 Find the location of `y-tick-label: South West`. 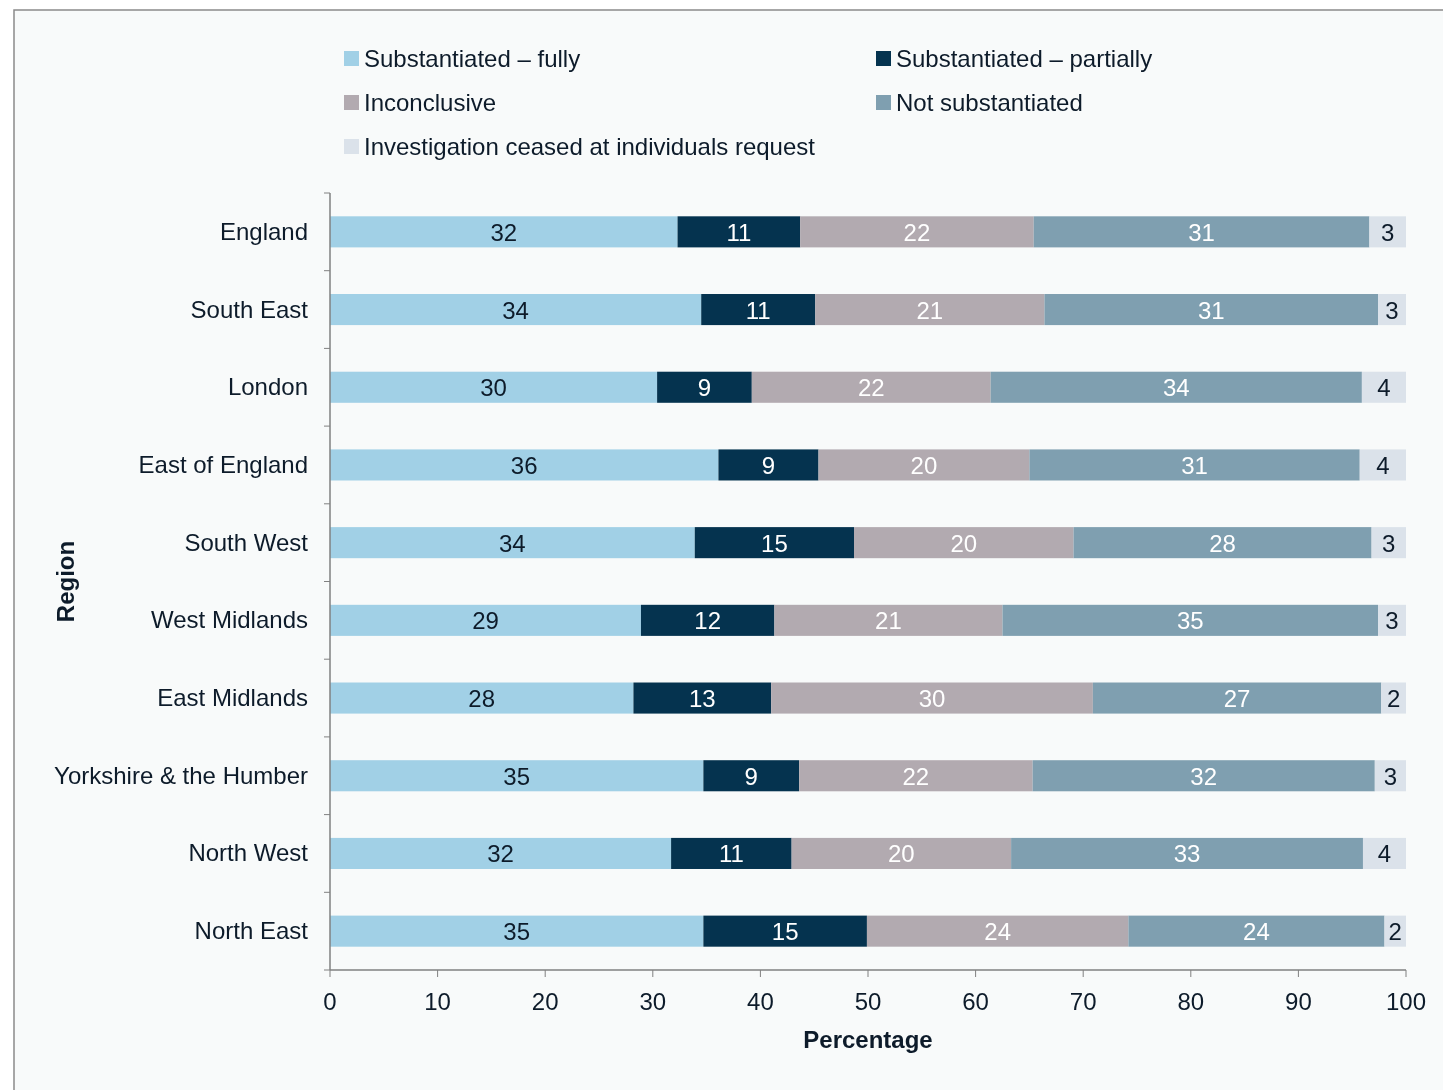

y-tick-label: South West is located at coordinates (246, 542).